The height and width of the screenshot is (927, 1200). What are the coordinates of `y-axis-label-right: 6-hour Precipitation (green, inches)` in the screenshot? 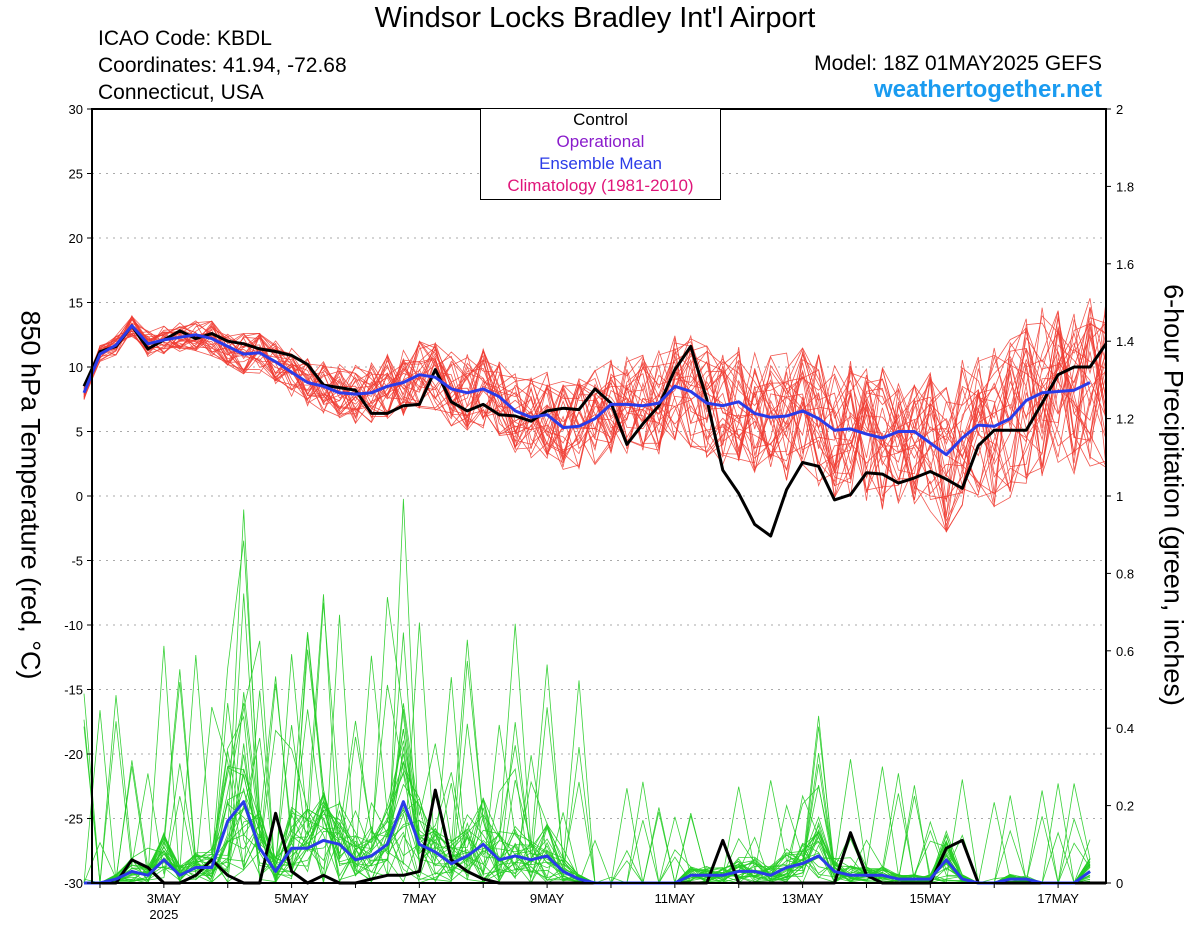 It's located at (1173, 495).